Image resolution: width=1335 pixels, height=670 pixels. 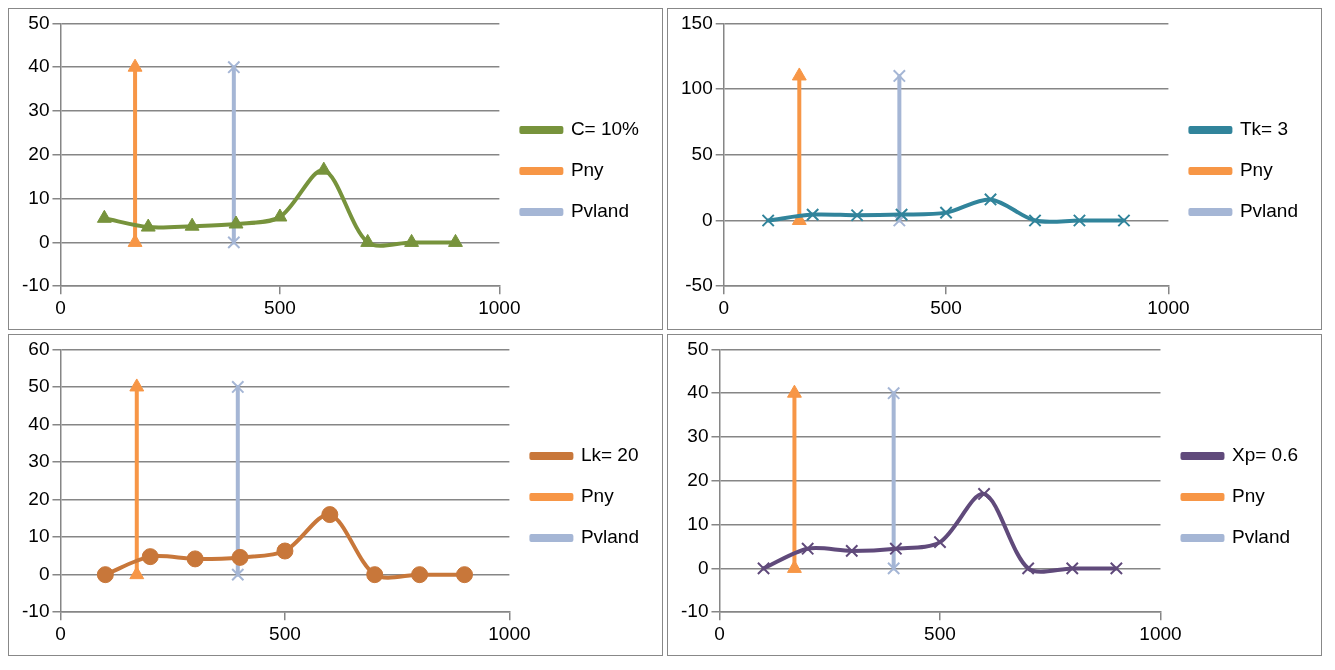 I want to click on y-tick-label: -50, so click(x=699, y=285).